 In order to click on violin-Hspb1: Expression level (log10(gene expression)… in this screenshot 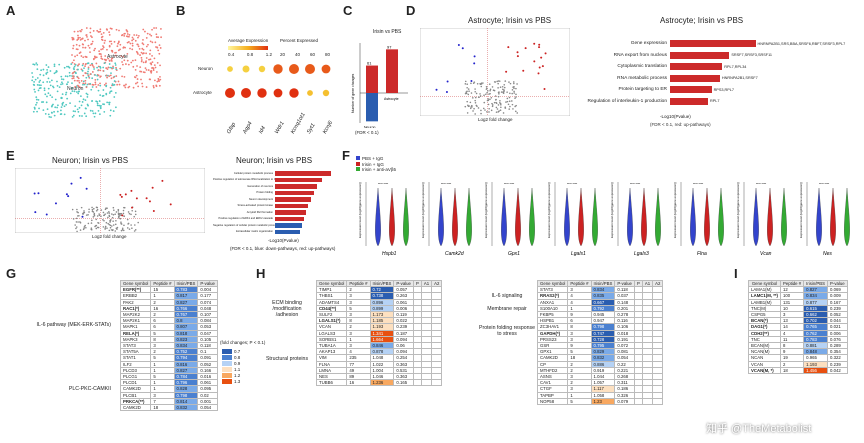, I will do `click(383, 219)`.